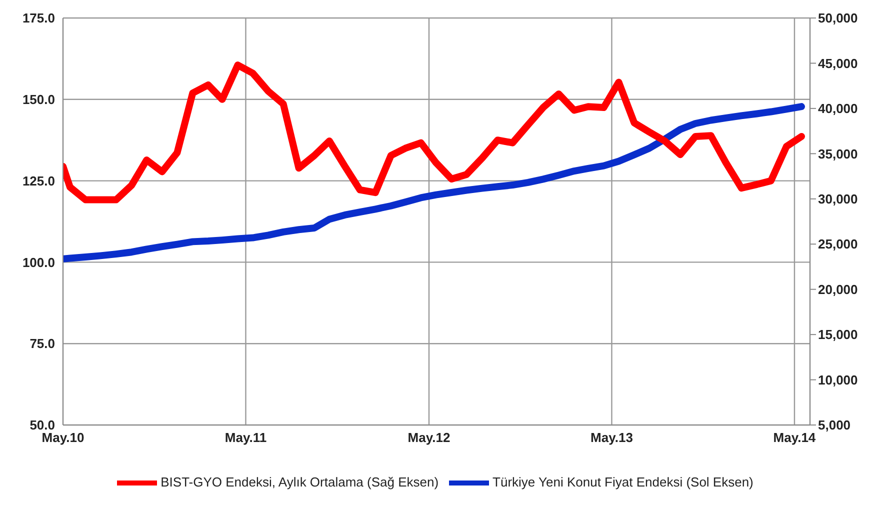  What do you see at coordinates (838, 63) in the screenshot?
I see `y2-tick-label: 45,000` at bounding box center [838, 63].